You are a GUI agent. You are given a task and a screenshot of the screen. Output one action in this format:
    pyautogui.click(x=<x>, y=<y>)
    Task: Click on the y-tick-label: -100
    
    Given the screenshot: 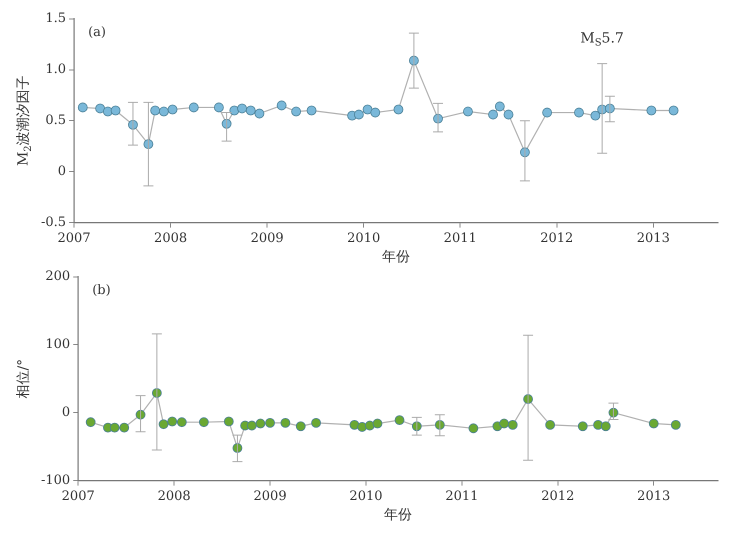 What is the action you would take?
    pyautogui.click(x=55, y=480)
    